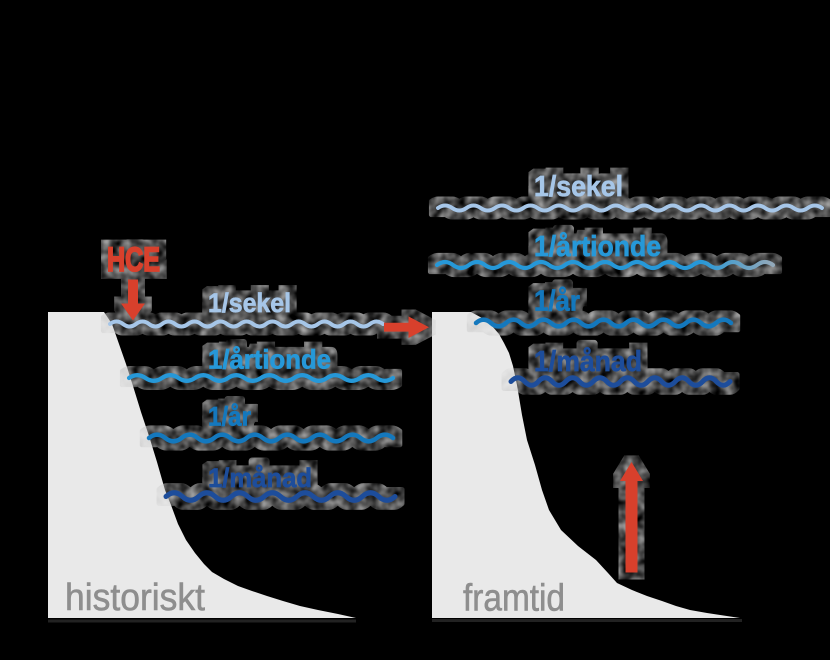 This screenshot has height=660, width=830. Describe the element at coordinates (133, 260) in the screenshot. I see `svg-text: HCE` at that location.